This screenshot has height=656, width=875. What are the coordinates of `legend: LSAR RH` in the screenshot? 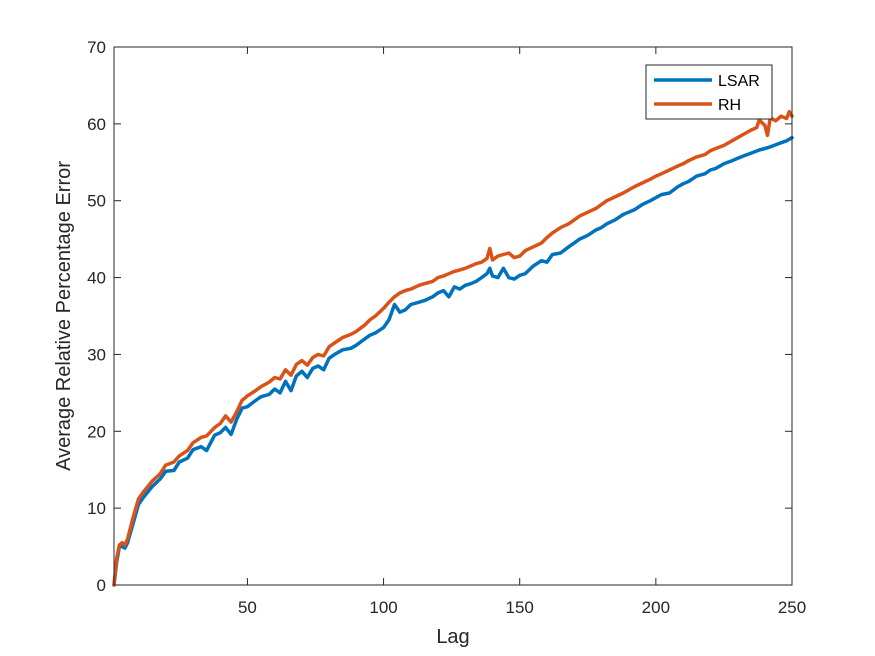 It's located at (709, 92).